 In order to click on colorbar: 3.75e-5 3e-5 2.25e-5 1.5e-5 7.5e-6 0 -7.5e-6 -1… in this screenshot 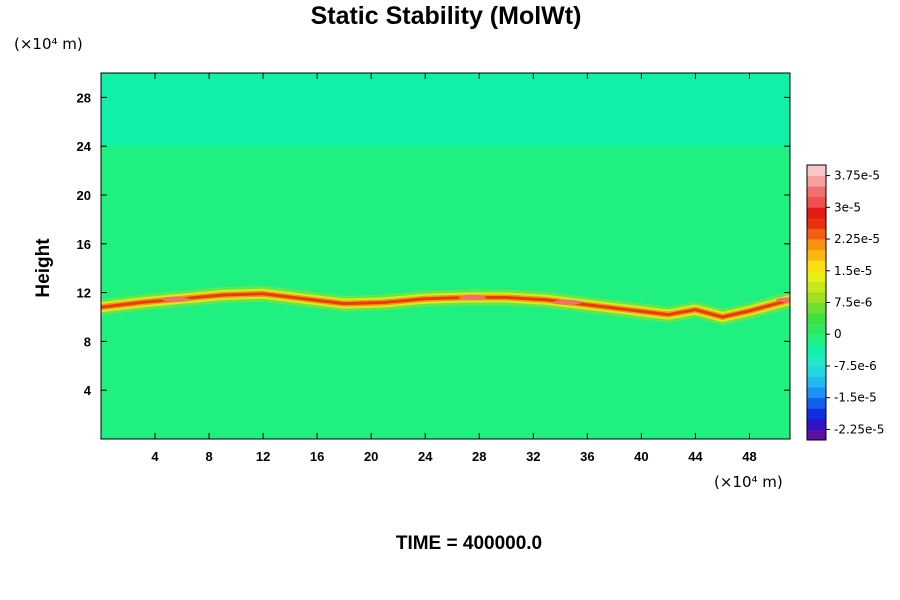, I will do `click(845, 302)`.